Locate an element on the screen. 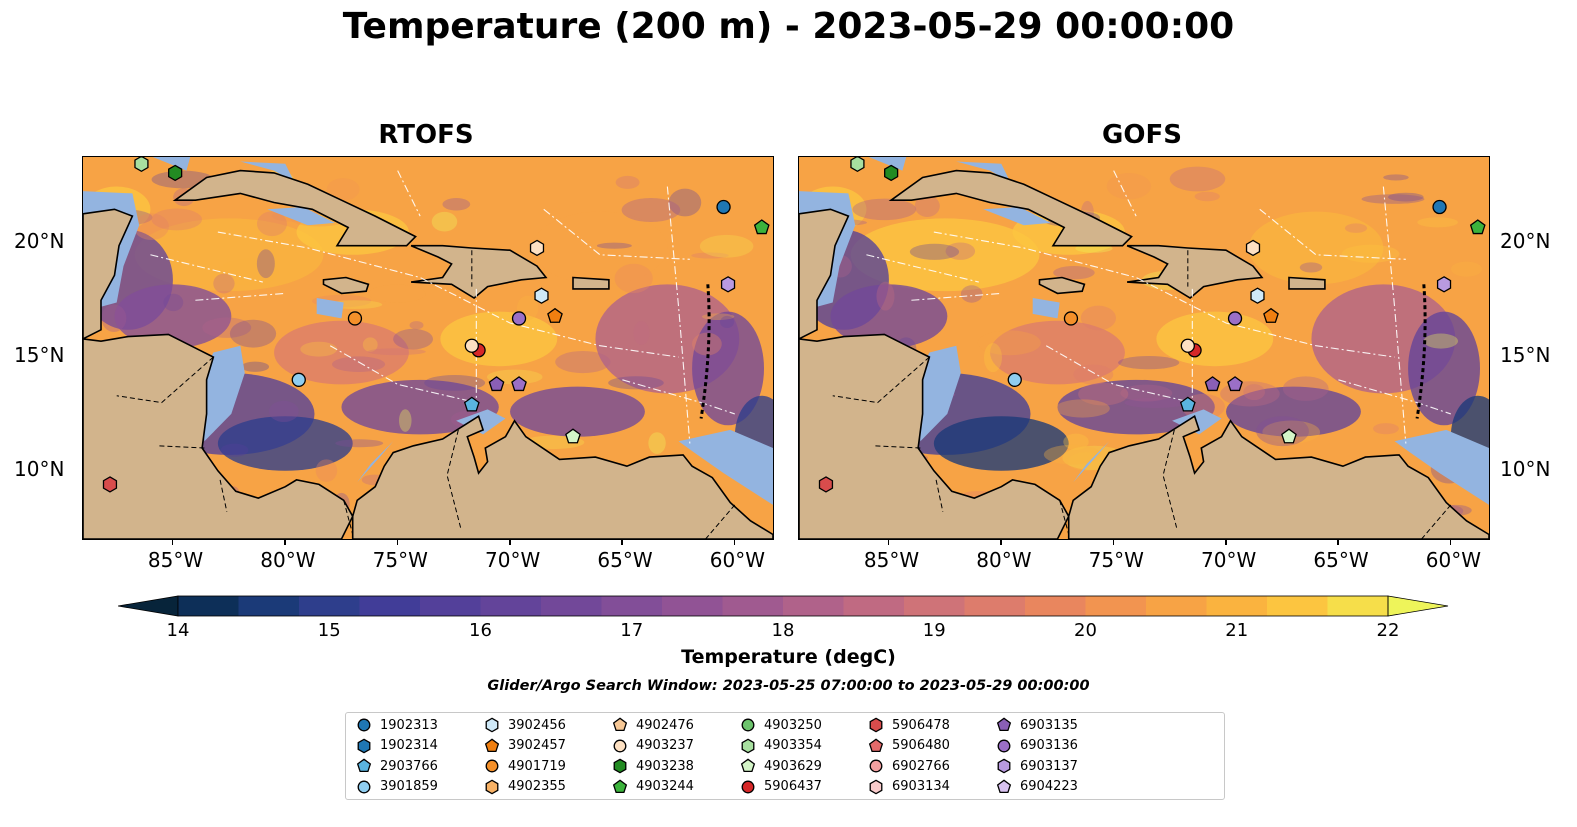 This screenshot has width=1577, height=827. legend-label: 4903244 is located at coordinates (665, 786).